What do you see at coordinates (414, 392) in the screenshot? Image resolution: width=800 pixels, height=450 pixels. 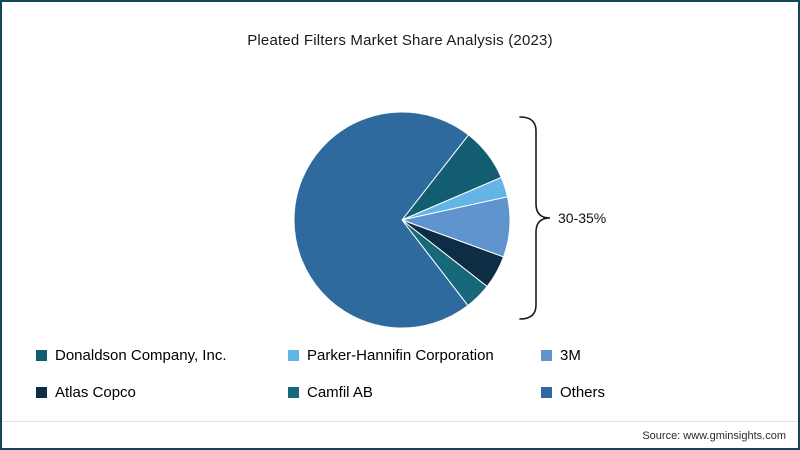 I see `legend-item-camfil: Camfil AB` at bounding box center [414, 392].